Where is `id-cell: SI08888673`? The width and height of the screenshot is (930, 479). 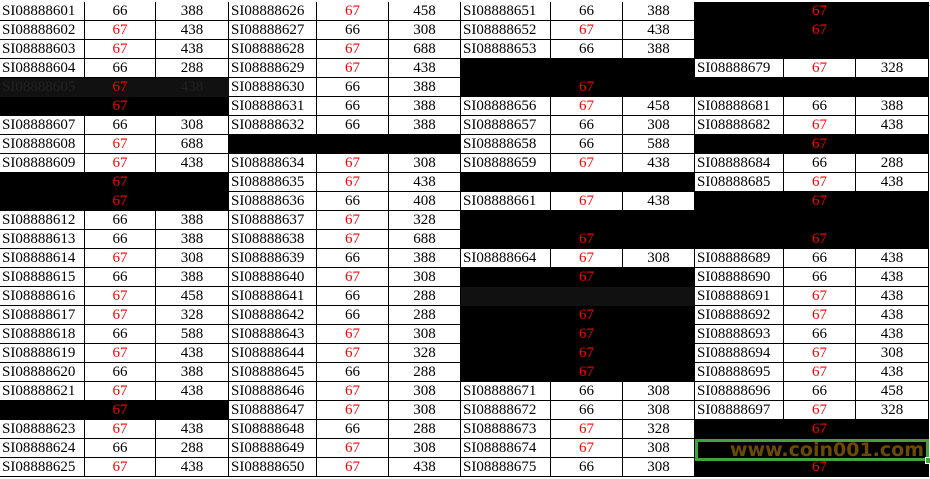
id-cell: SI08888673 is located at coordinates (506, 429).